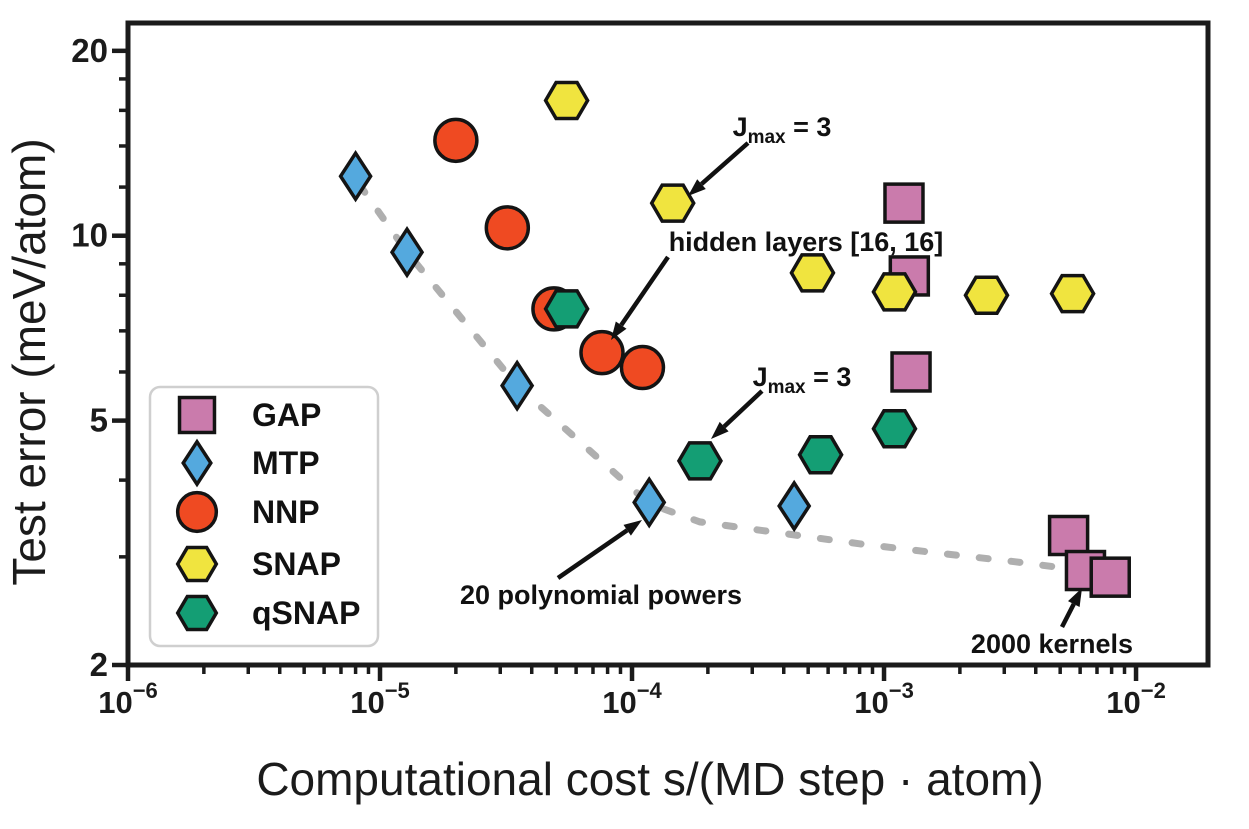  What do you see at coordinates (286, 415) in the screenshot?
I see `legend-label-GAP: GAP` at bounding box center [286, 415].